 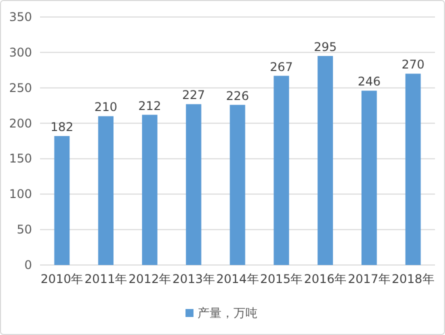 What do you see at coordinates (150, 105) in the screenshot?
I see `data-label: 212` at bounding box center [150, 105].